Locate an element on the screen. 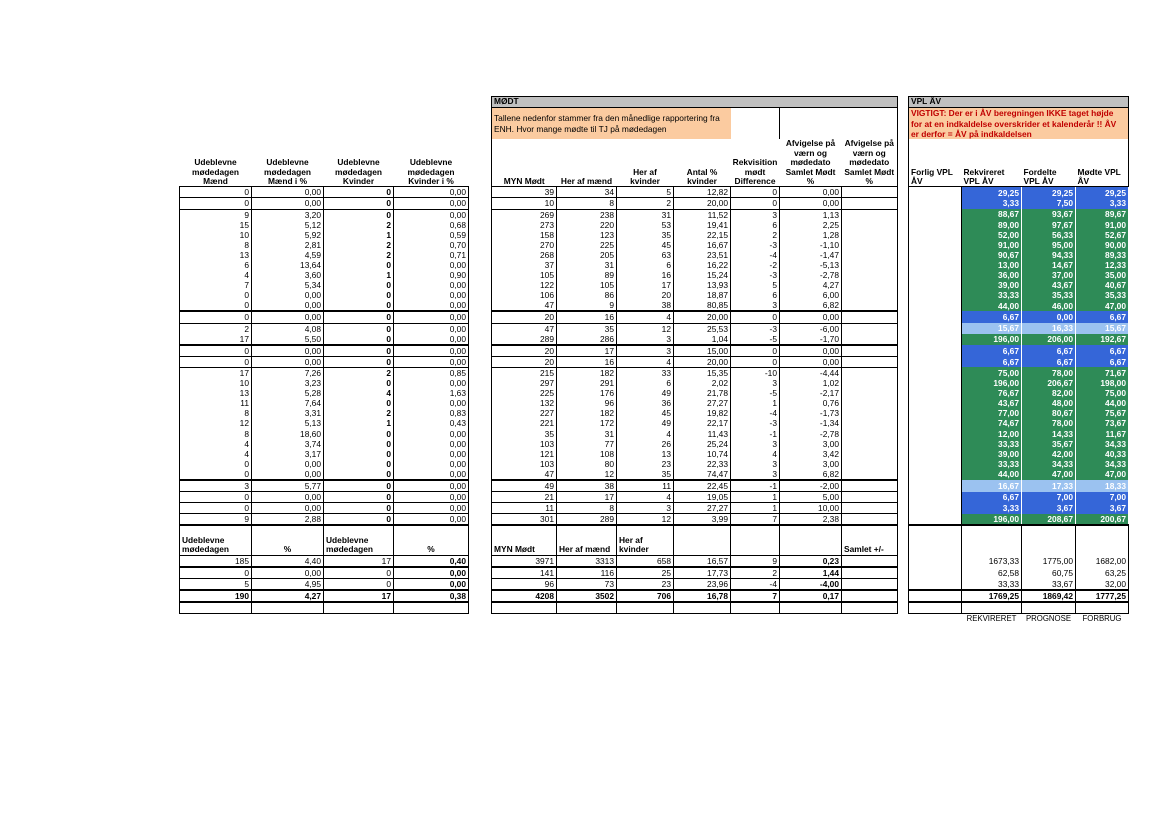 The image size is (1170, 827). table-row: 0 0,00 0 0,00 21 17 4 19,05 1 5,00 6,67 7,00 7,00 is located at coordinates (654, 497).